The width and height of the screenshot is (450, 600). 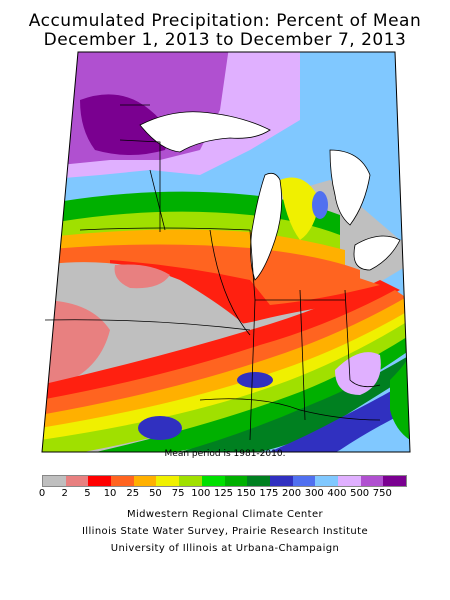 I want to click on lake-erie, so click(x=377, y=253).